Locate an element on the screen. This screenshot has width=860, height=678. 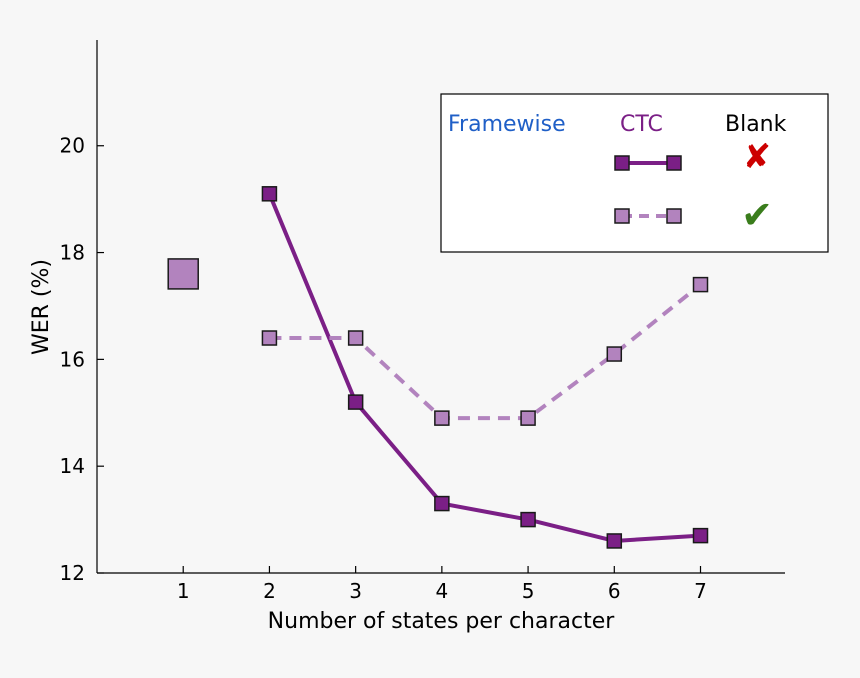
x-axis-title: Number of states per character is located at coordinates (442, 621).